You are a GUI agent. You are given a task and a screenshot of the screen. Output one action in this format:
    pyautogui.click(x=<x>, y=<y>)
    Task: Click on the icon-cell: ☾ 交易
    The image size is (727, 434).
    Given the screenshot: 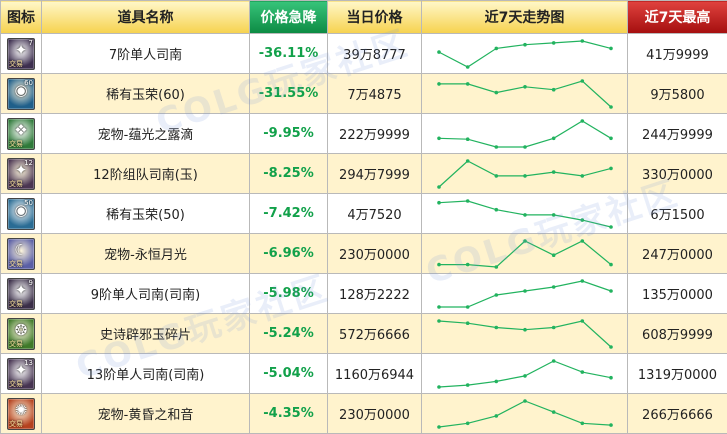 What is the action you would take?
    pyautogui.click(x=21, y=253)
    